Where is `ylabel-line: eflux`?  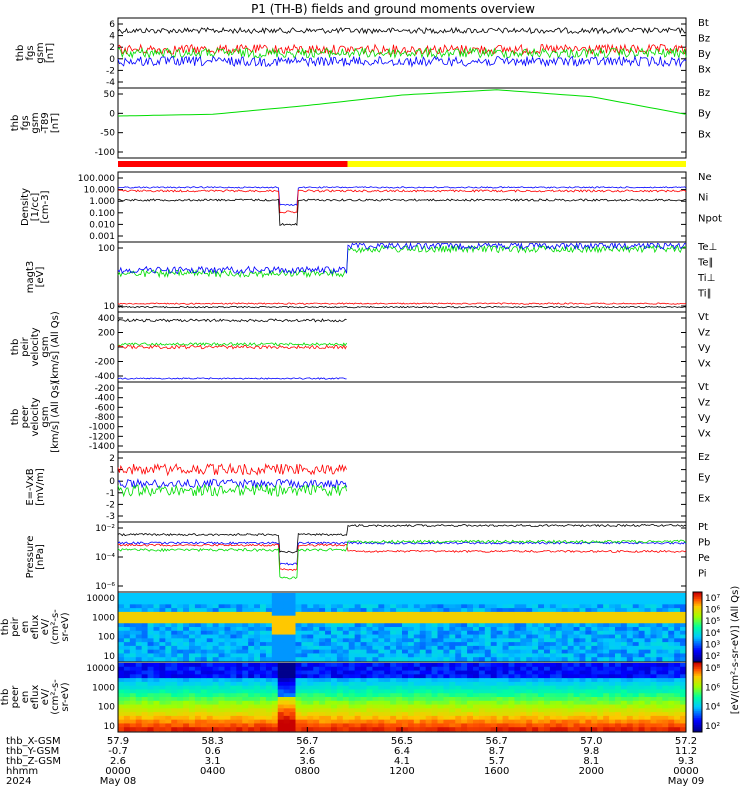 ylabel-line: eflux is located at coordinates (35, 697).